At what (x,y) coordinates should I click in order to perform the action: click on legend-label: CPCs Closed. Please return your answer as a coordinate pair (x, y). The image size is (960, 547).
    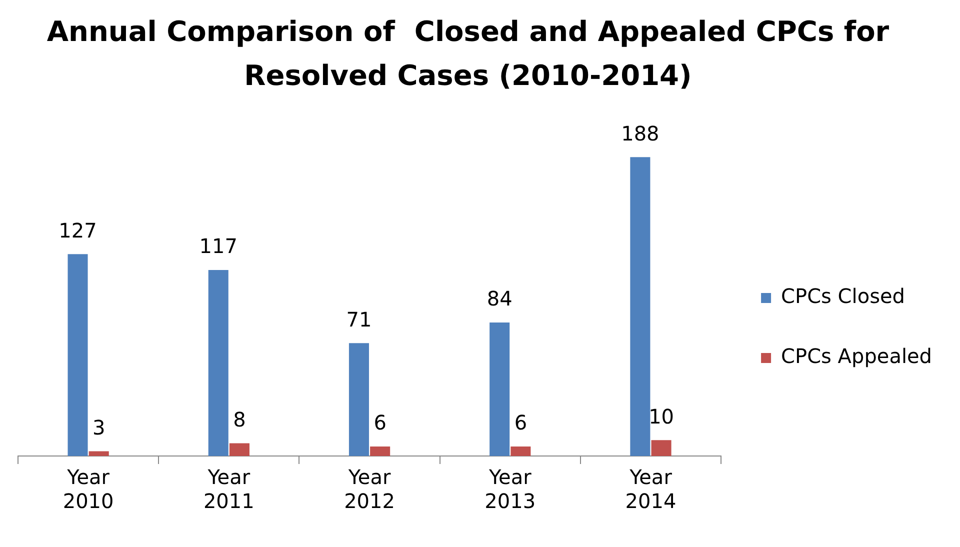
    Looking at the image, I should click on (843, 296).